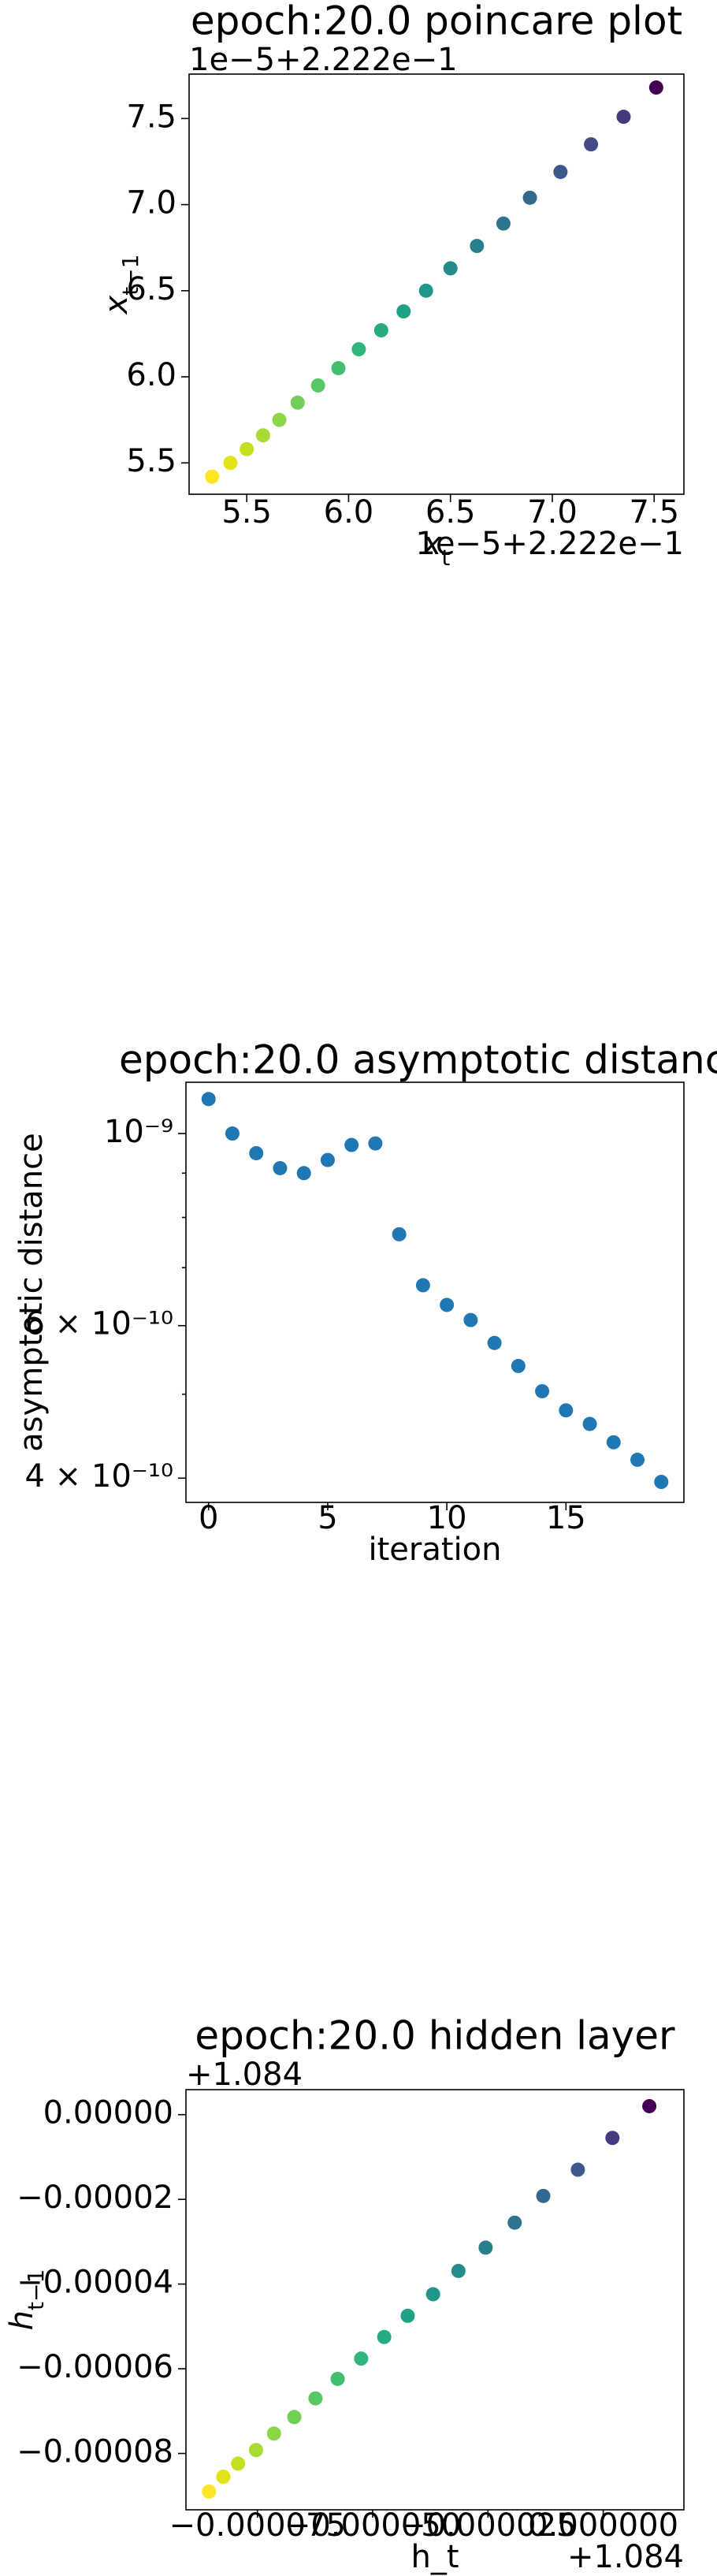 The height and width of the screenshot is (2576, 717). Describe the element at coordinates (95, 2283) in the screenshot. I see `y-tick-label: −0.00004` at that location.